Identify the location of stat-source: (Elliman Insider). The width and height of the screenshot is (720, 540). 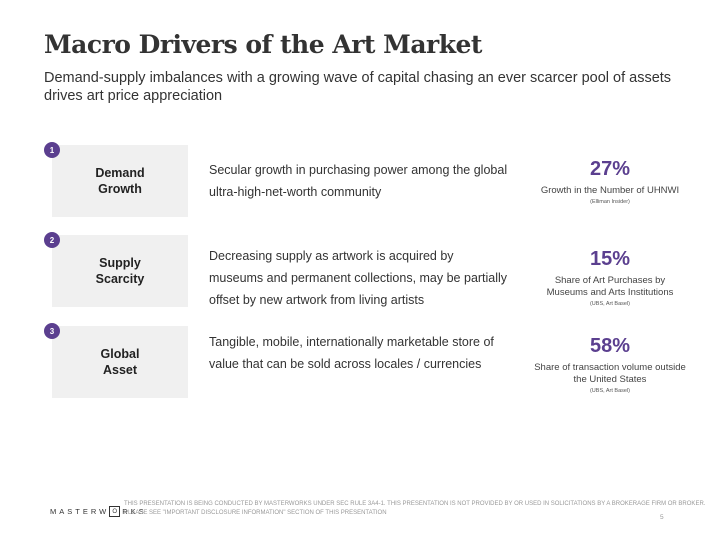
(610, 202).